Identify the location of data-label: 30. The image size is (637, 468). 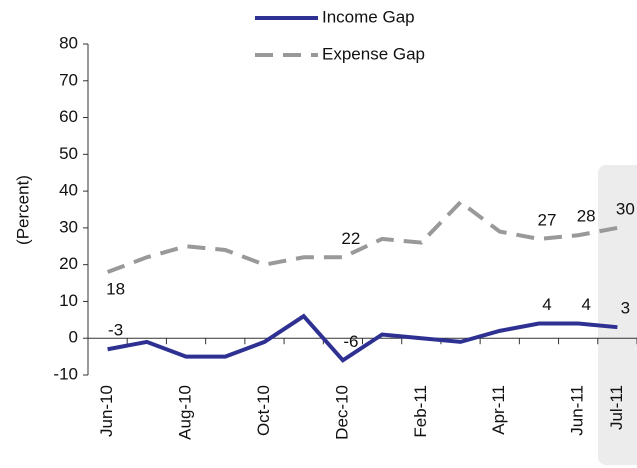
(625, 208).